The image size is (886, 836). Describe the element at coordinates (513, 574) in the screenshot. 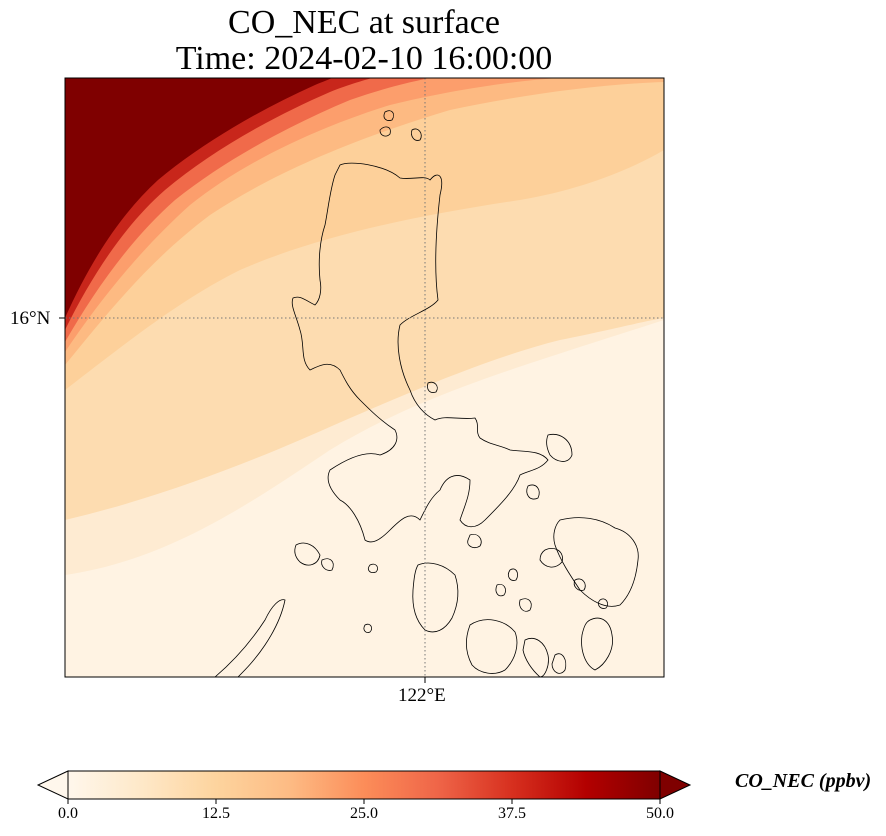

I see `coastline-tablas` at that location.